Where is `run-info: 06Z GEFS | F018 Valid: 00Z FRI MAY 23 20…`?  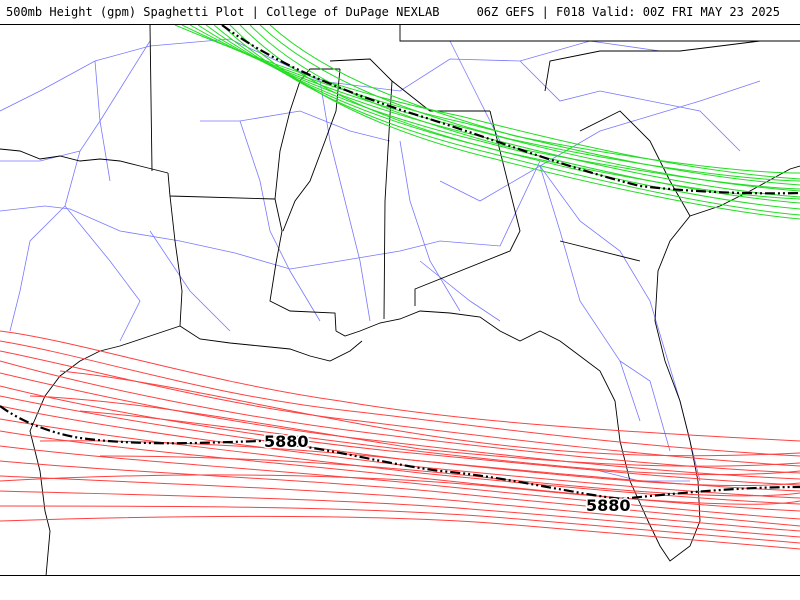
run-info: 06Z GEFS | F018 Valid: 00Z FRI MAY 23 20… is located at coordinates (628, 12).